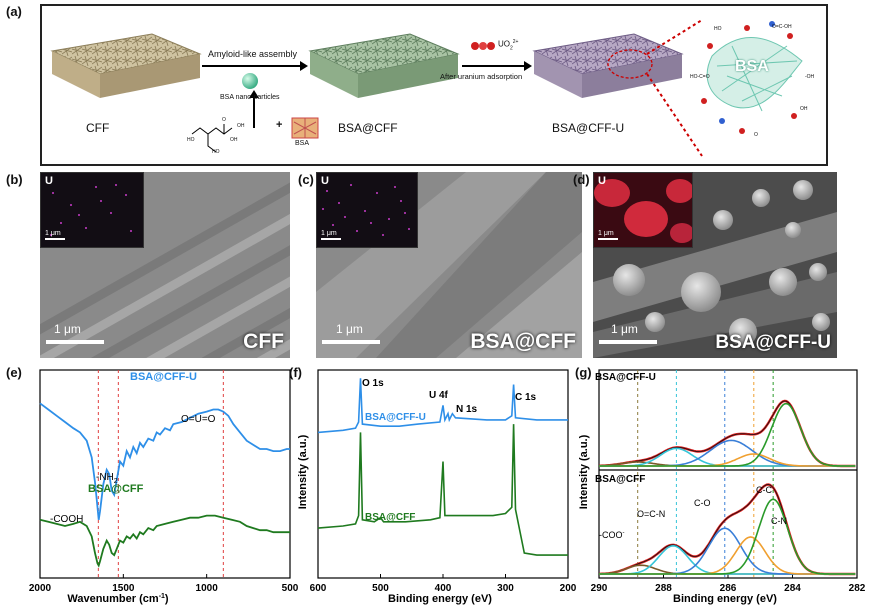 The width and height of the screenshot is (871, 606). What do you see at coordinates (165, 265) in the screenshot?
I see `sem-image-cff: U 1 μm 1 μm CFF` at bounding box center [165, 265].